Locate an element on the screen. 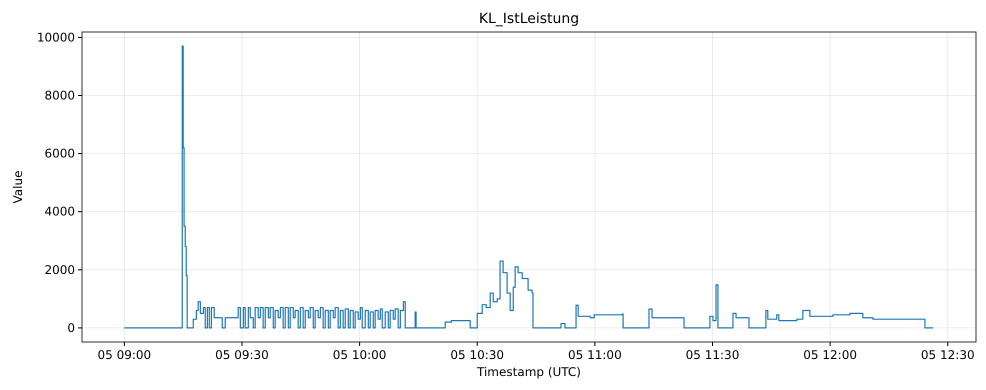  x-tick-label: 05 11:00 is located at coordinates (595, 355).